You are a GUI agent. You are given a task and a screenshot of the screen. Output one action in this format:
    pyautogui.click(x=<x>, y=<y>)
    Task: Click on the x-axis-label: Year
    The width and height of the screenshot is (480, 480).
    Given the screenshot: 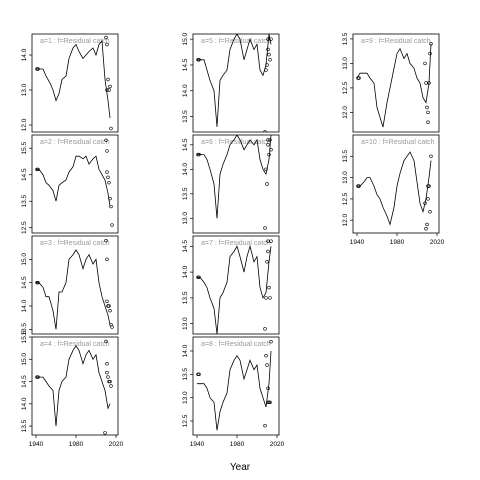 What is the action you would take?
    pyautogui.click(x=240, y=467)
    